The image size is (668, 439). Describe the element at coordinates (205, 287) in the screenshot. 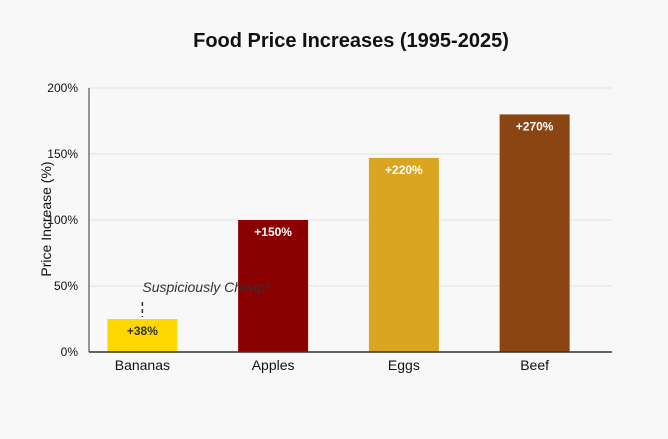

I see `annotation-text: Suspiciously Cheap!` at that location.